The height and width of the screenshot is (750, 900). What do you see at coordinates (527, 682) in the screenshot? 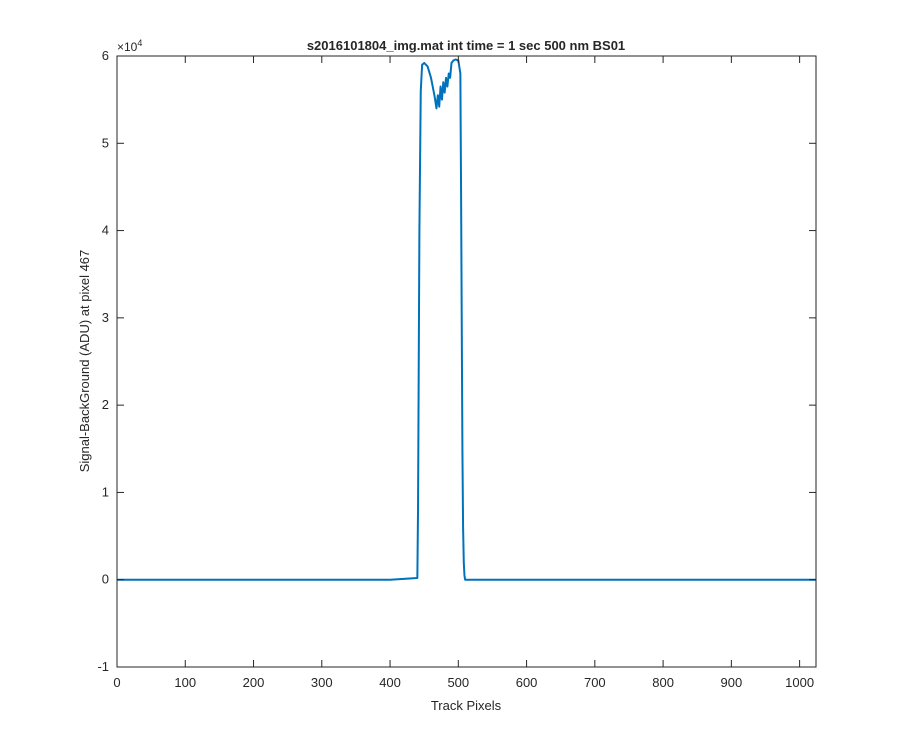
I see `x-tick-label: 600` at bounding box center [527, 682].